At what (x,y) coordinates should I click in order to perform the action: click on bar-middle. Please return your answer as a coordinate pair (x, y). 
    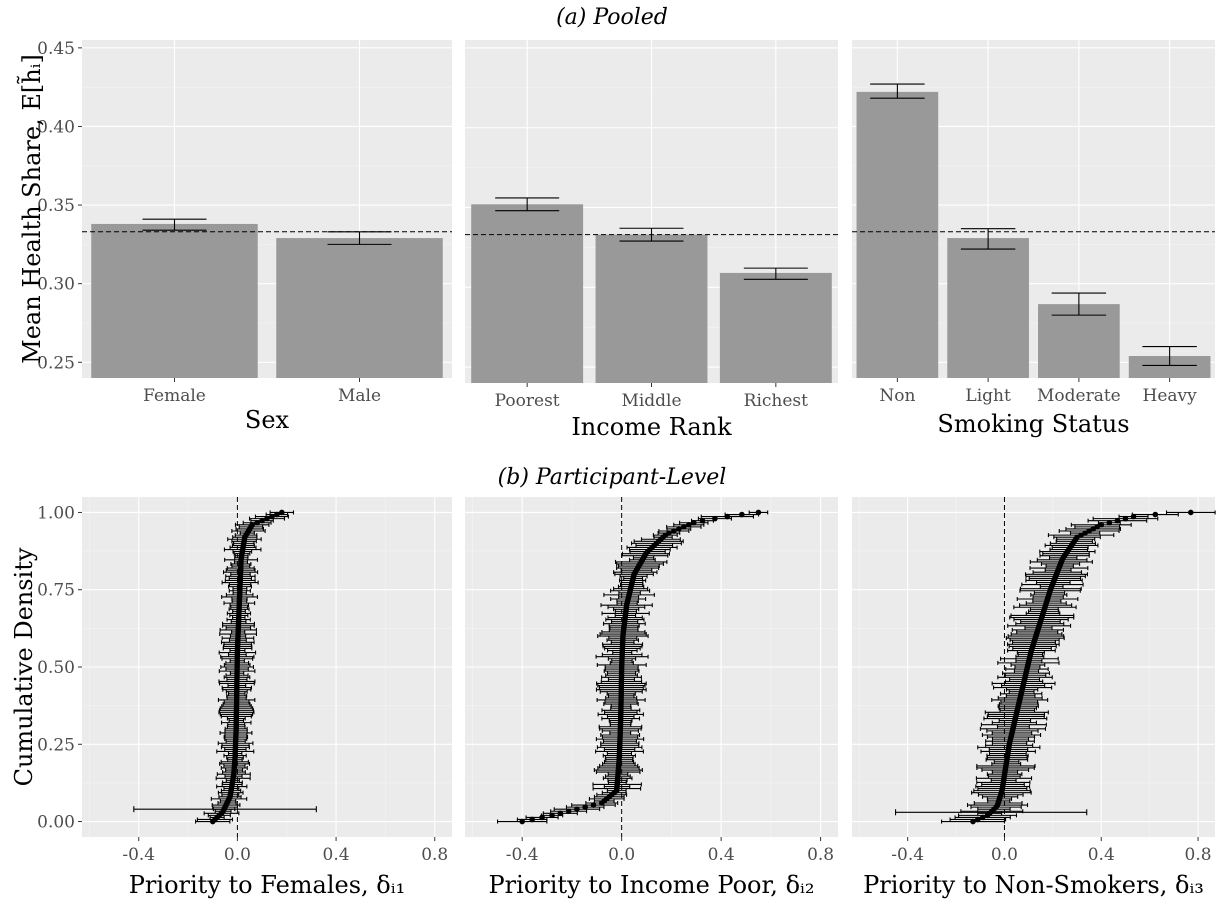
    Looking at the image, I should click on (651, 308).